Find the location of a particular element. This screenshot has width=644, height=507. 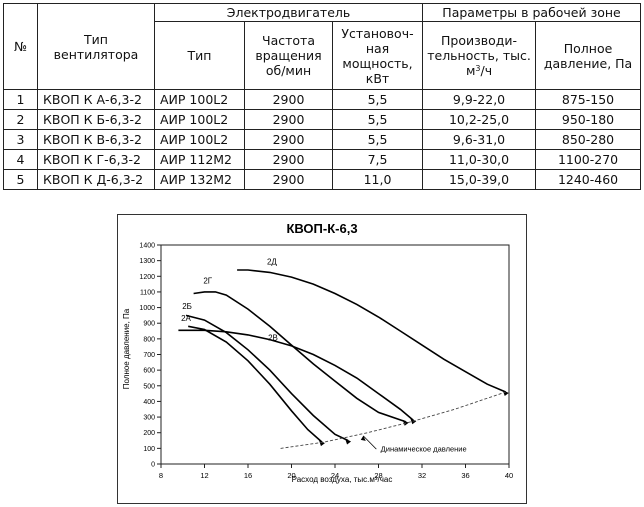

y-tick-label: 1100 is located at coordinates (147, 292).